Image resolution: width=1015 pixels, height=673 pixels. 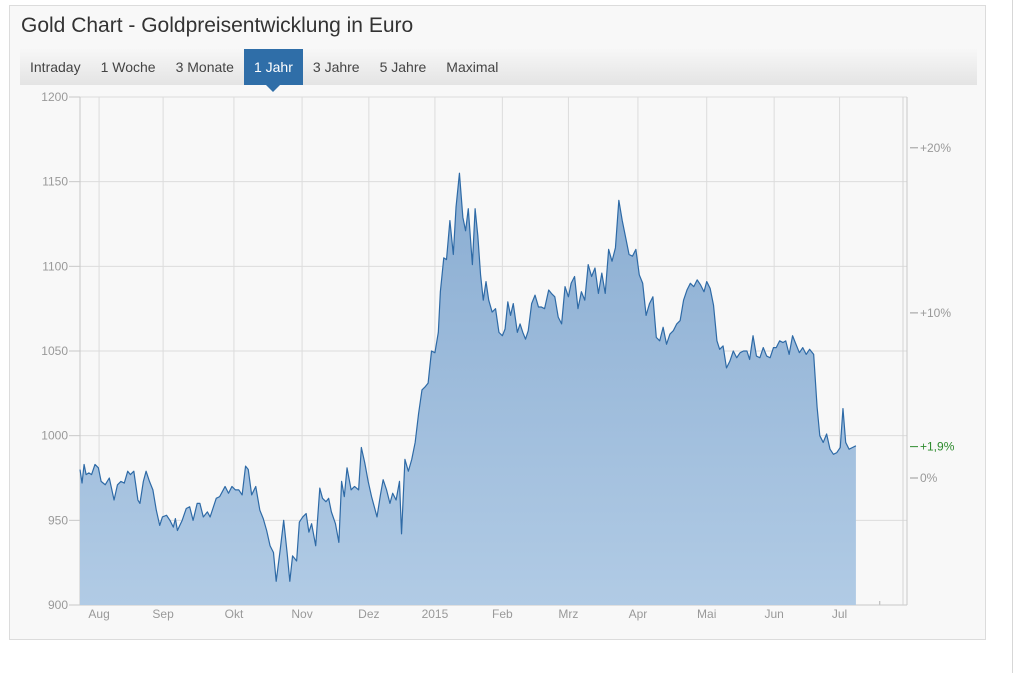 I want to click on x-tick-label: Aug, so click(x=98, y=614).